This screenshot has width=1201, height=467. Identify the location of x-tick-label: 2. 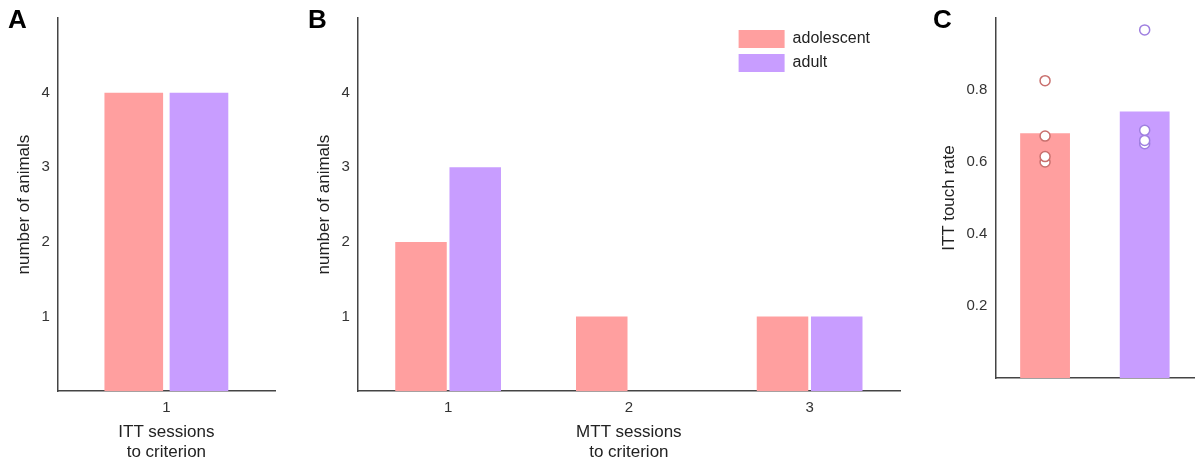
(629, 407).